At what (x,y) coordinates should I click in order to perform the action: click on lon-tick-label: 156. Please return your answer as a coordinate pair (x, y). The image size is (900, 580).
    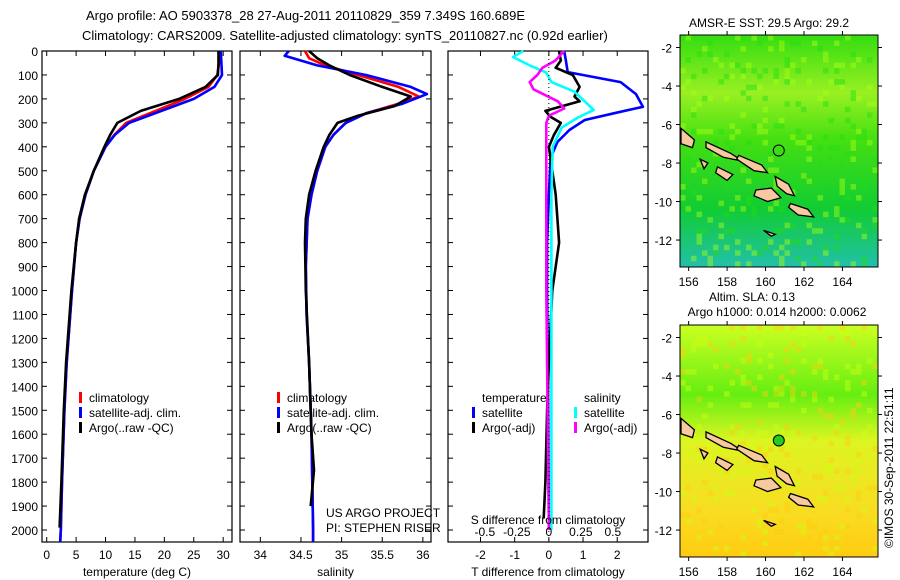
    Looking at the image, I should click on (689, 572).